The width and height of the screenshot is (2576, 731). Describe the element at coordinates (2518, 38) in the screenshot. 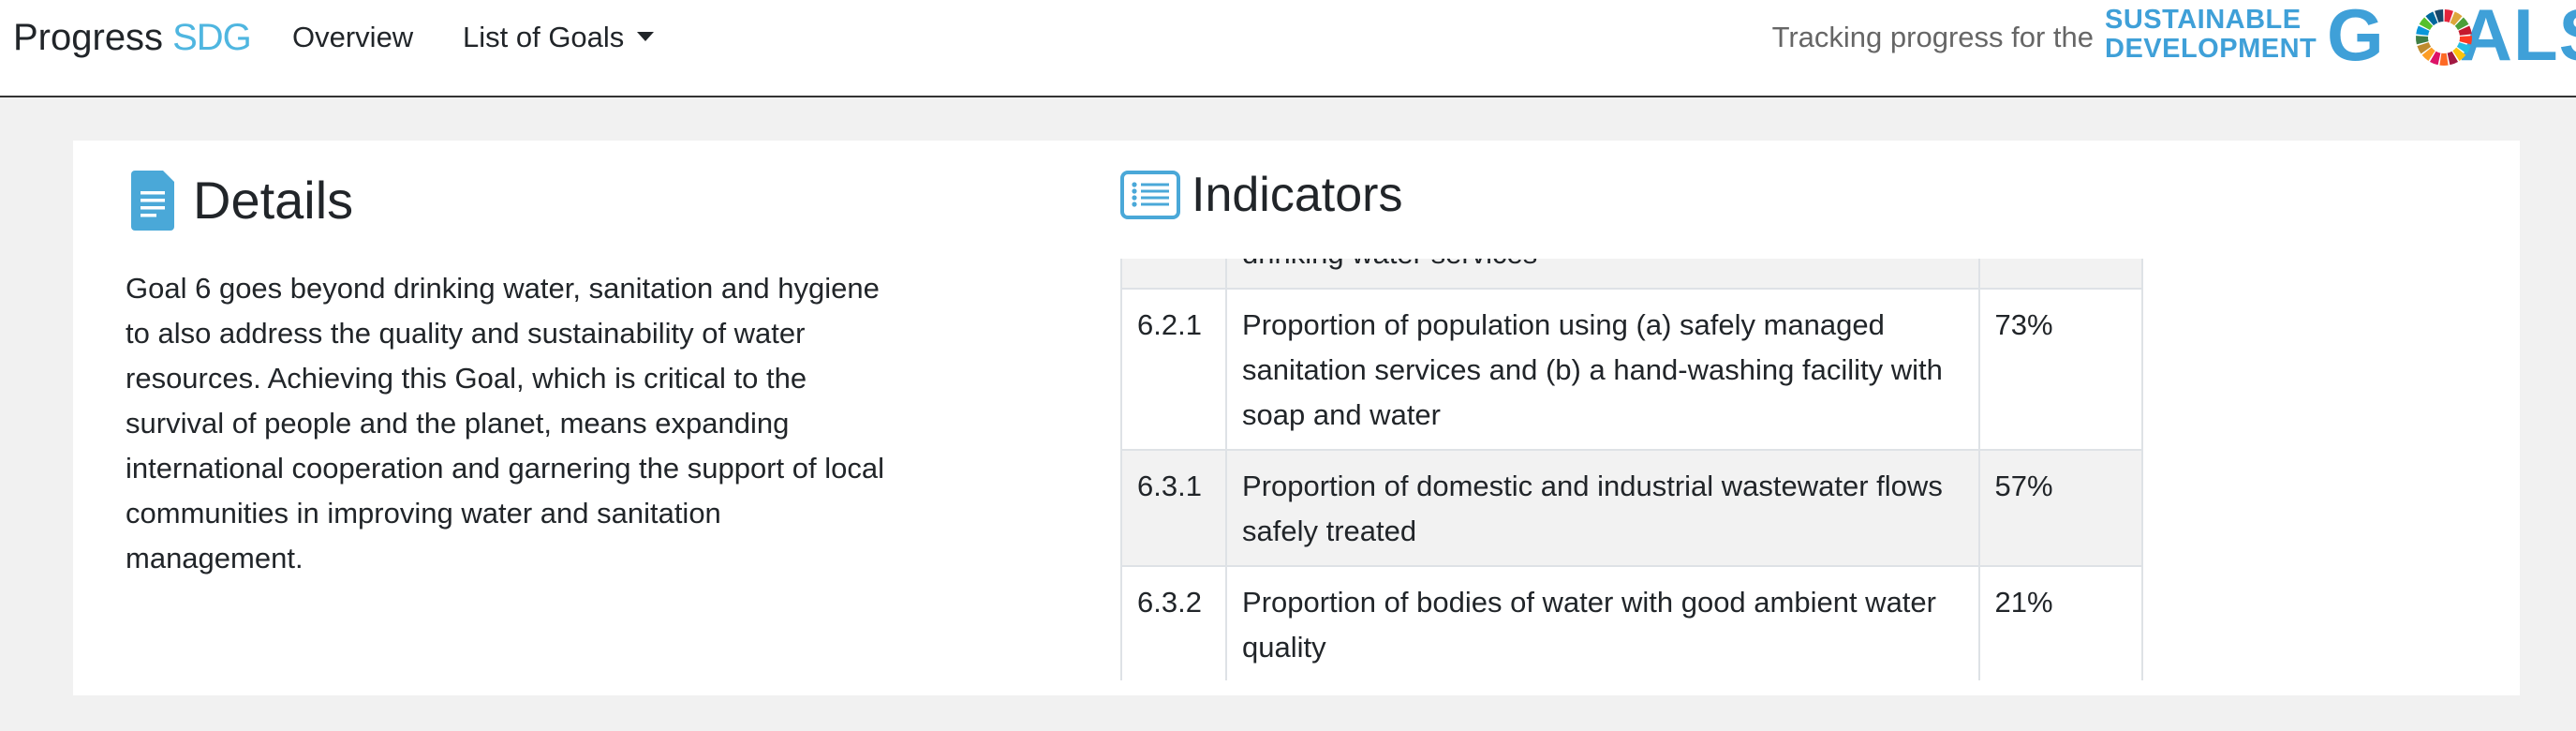

I see `sdg-logo-als: ALS` at that location.